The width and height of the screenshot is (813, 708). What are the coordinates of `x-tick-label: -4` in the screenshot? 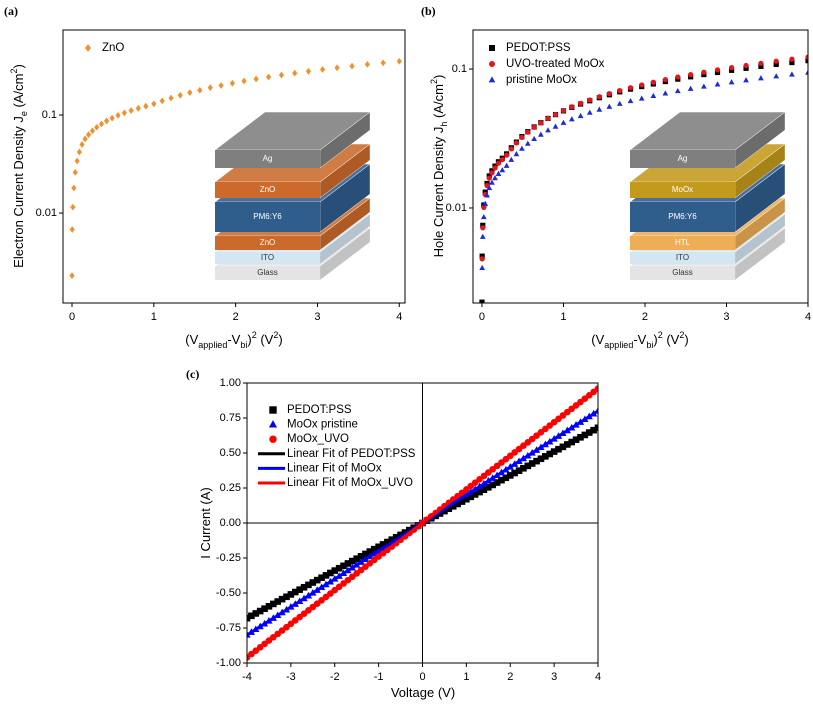 It's located at (247, 677).